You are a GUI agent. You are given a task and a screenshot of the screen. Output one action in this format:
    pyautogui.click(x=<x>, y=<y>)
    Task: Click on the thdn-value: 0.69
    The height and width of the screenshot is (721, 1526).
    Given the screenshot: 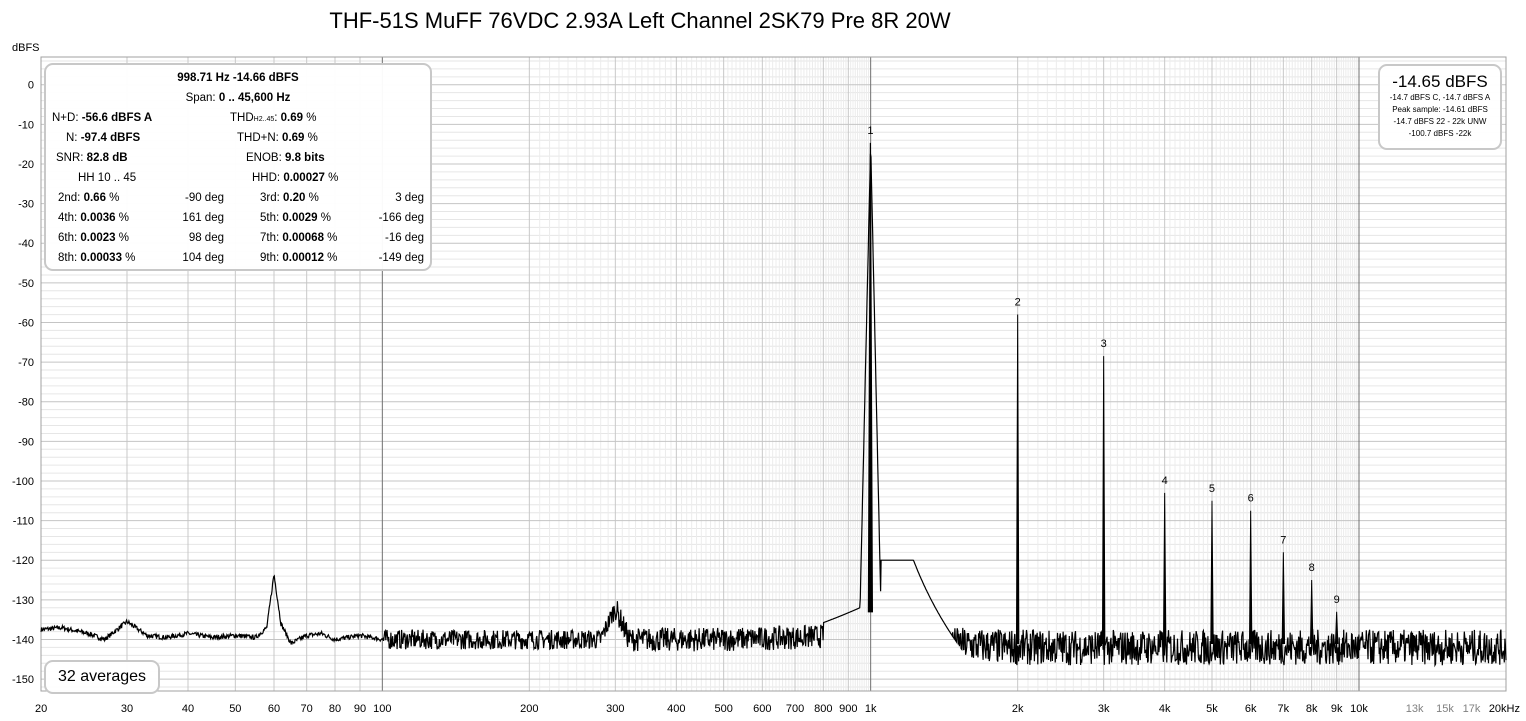 What is the action you would take?
    pyautogui.click(x=293, y=138)
    